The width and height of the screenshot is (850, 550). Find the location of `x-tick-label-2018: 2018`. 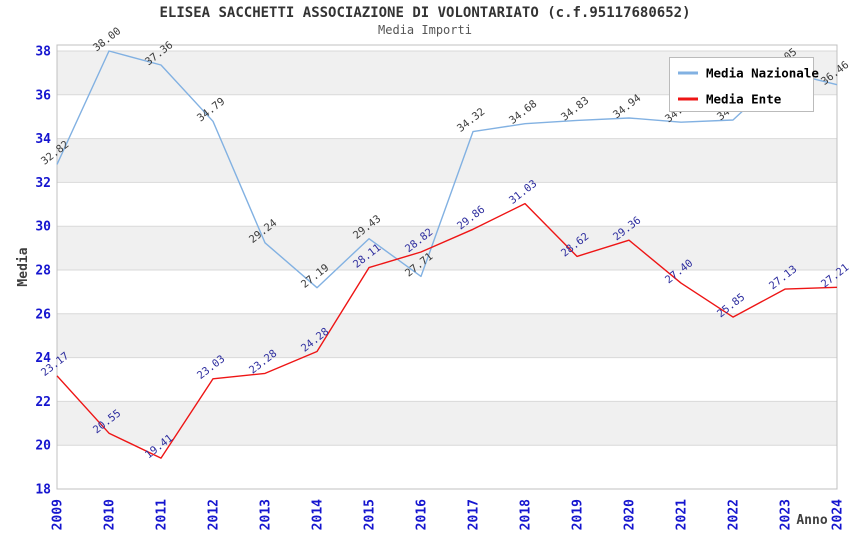

x-tick-label-2018: 2018 is located at coordinates (526, 514).